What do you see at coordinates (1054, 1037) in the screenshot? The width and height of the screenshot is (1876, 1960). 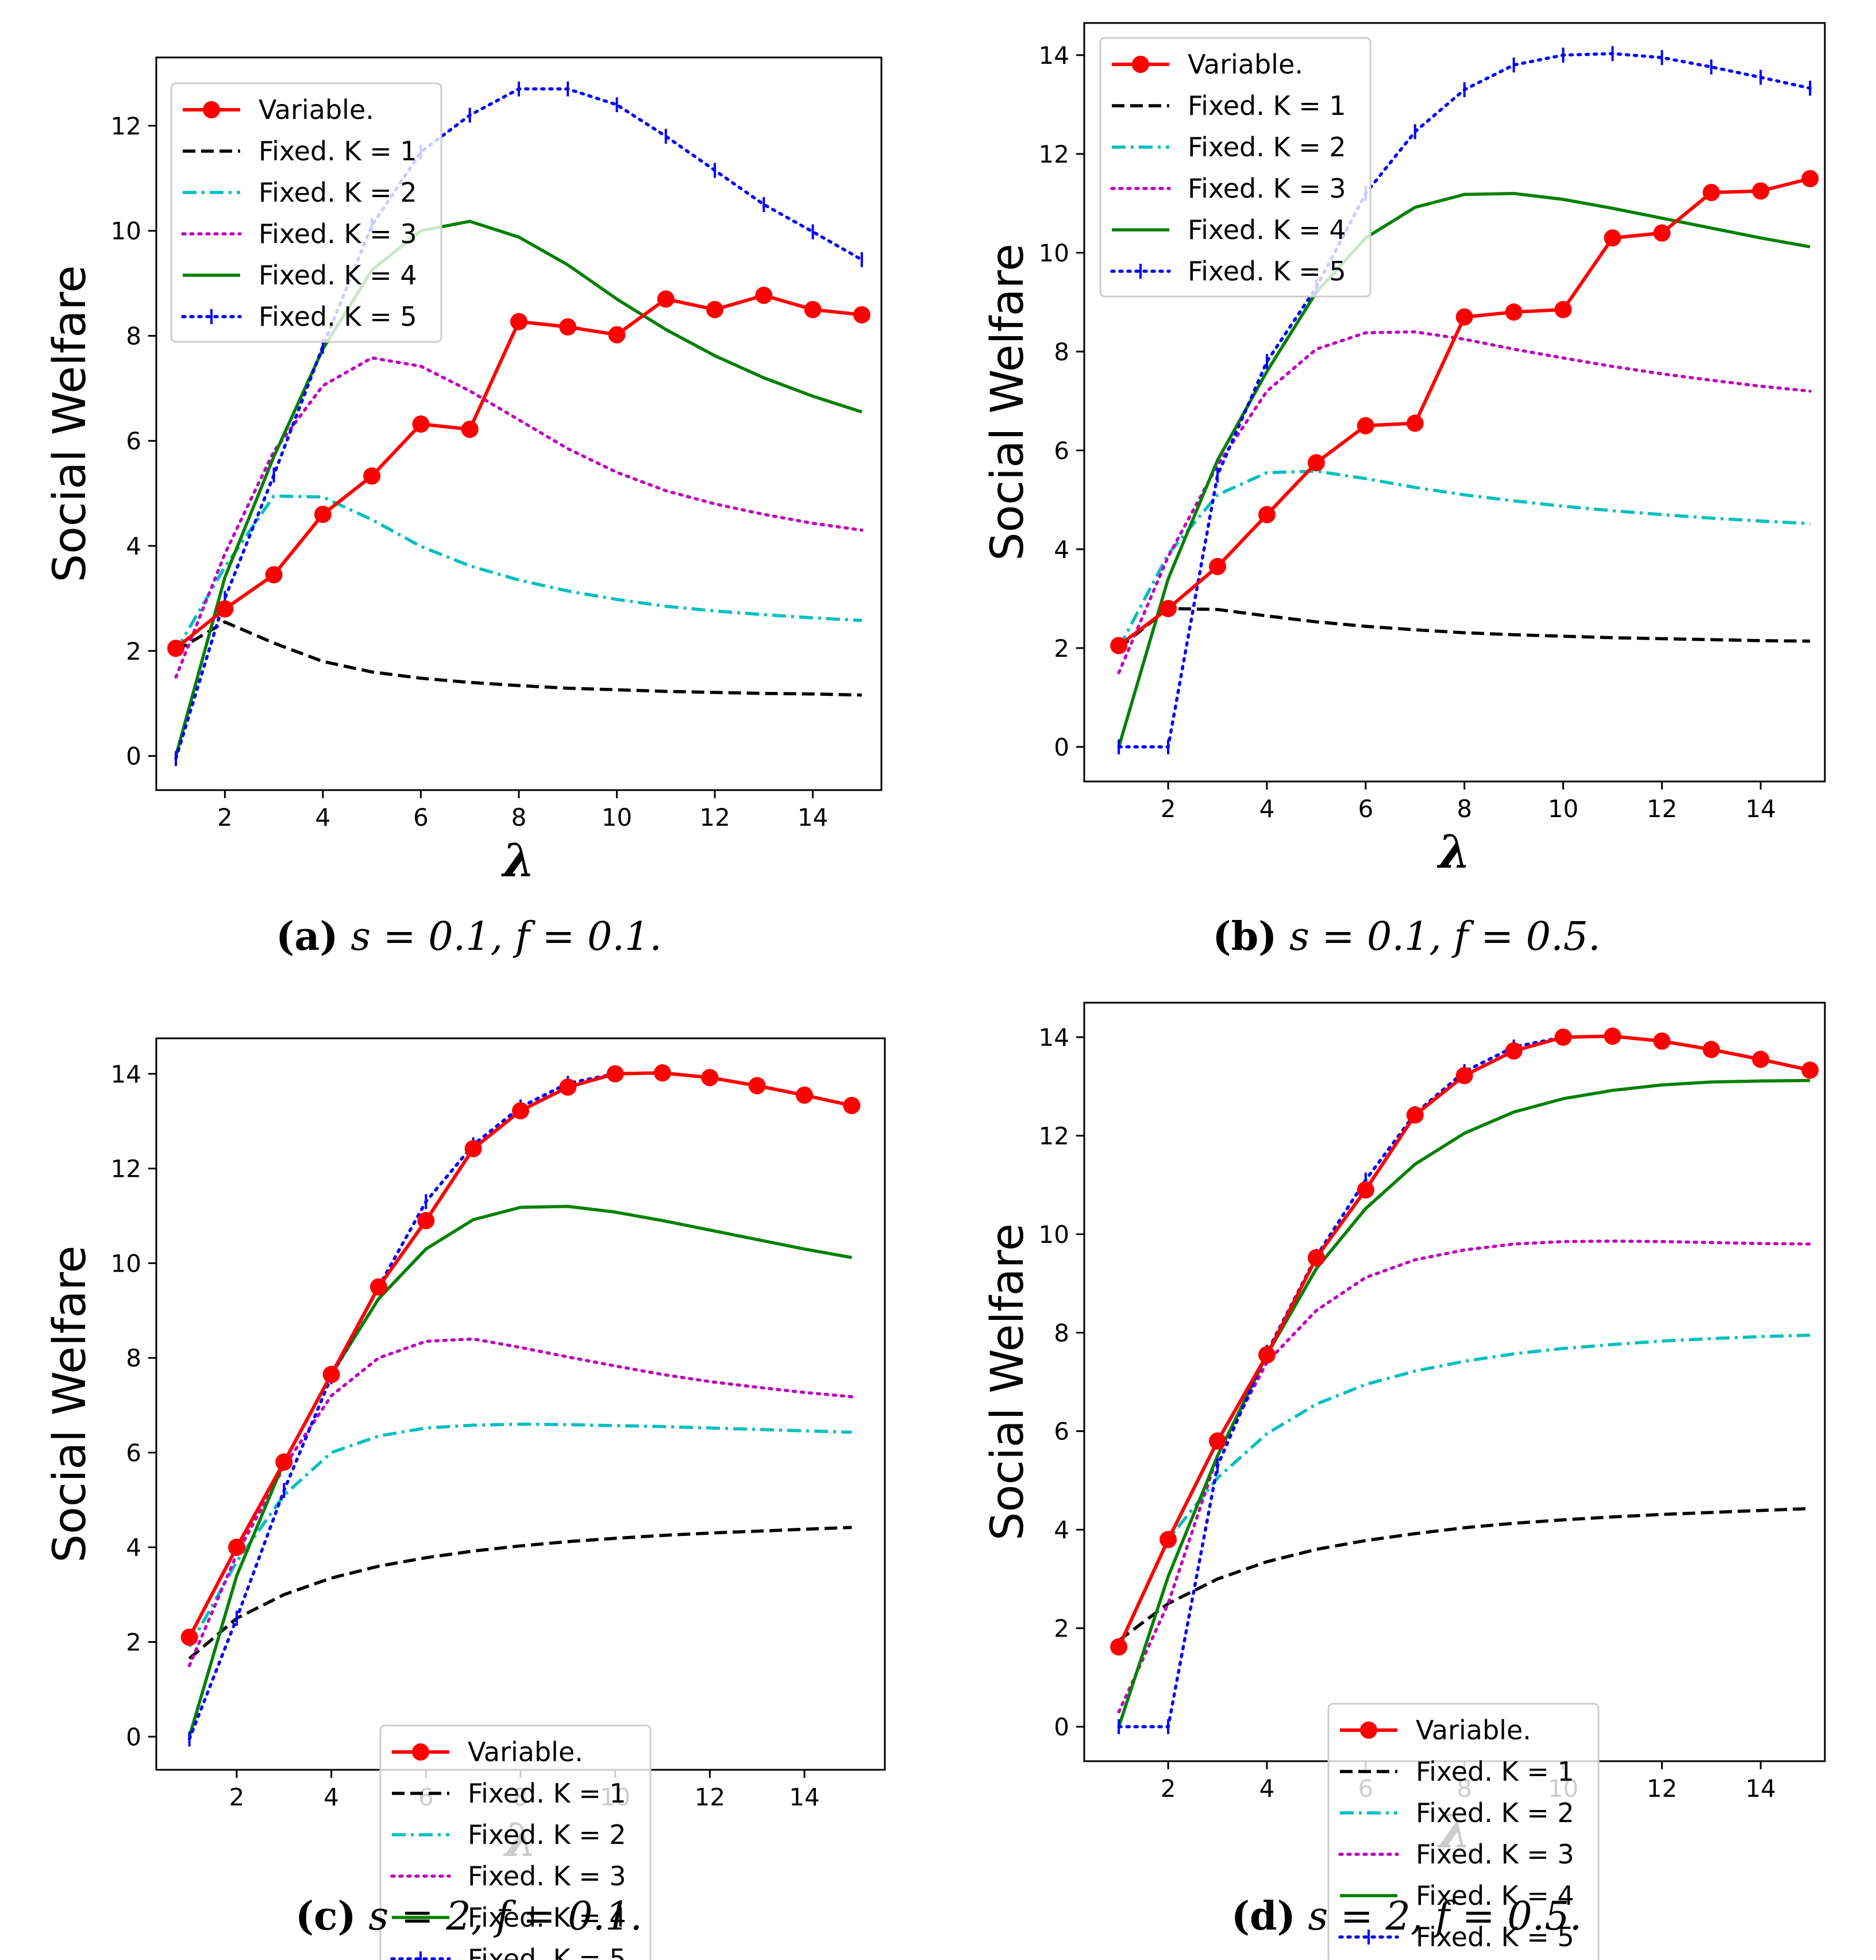 I see `y-tick-label: 14` at bounding box center [1054, 1037].